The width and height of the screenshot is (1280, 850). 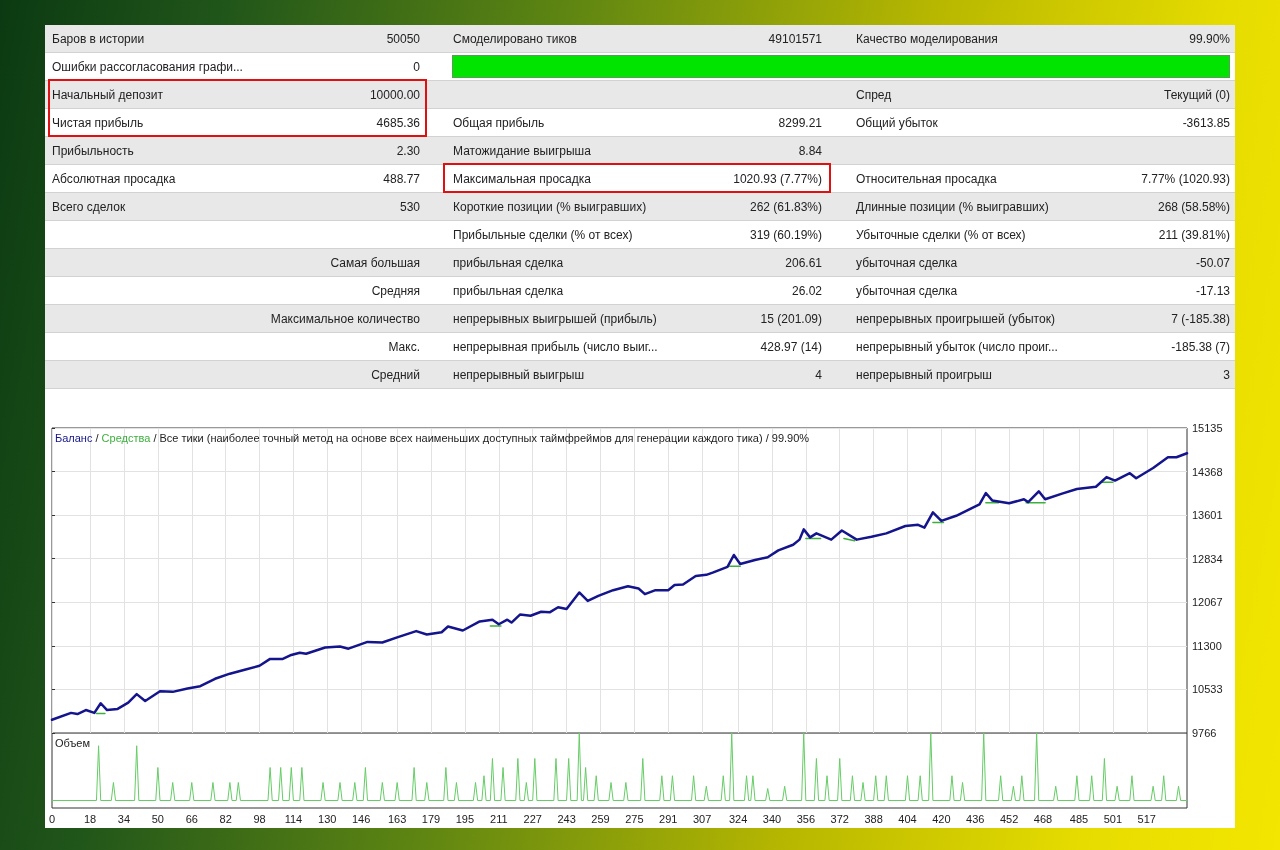 What do you see at coordinates (519, 375) in the screenshot?
I see `text: непрерывный выигрыш` at bounding box center [519, 375].